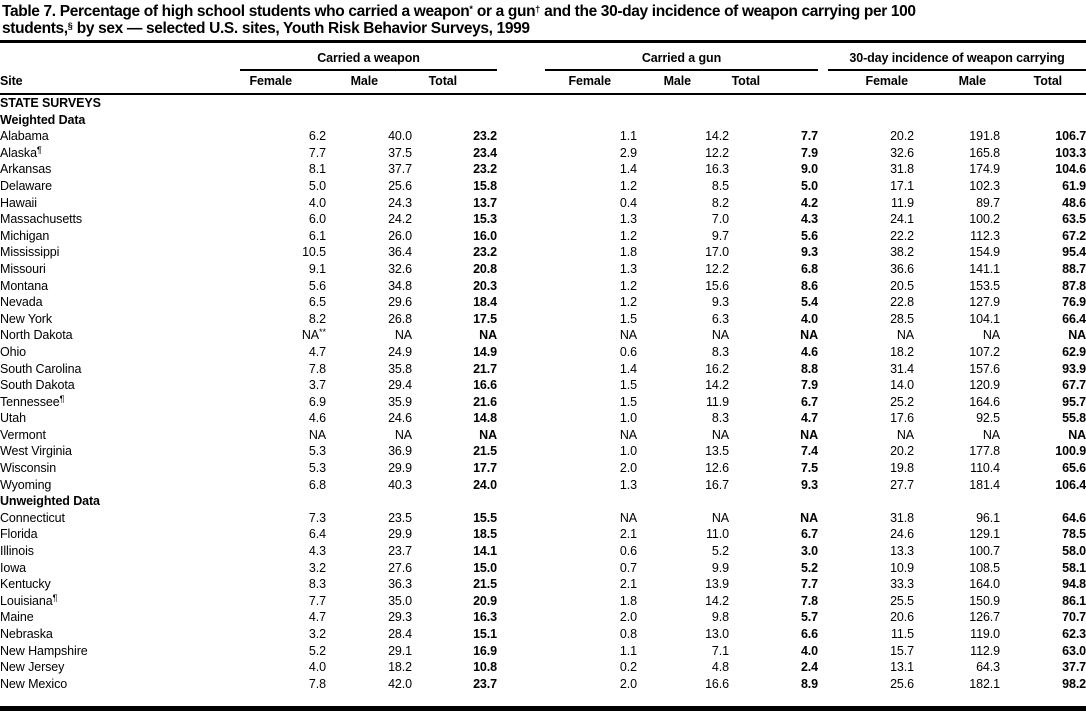 Image resolution: width=1086 pixels, height=711 pixels. What do you see at coordinates (809, 667) in the screenshot?
I see `value-cell: 2.4` at bounding box center [809, 667].